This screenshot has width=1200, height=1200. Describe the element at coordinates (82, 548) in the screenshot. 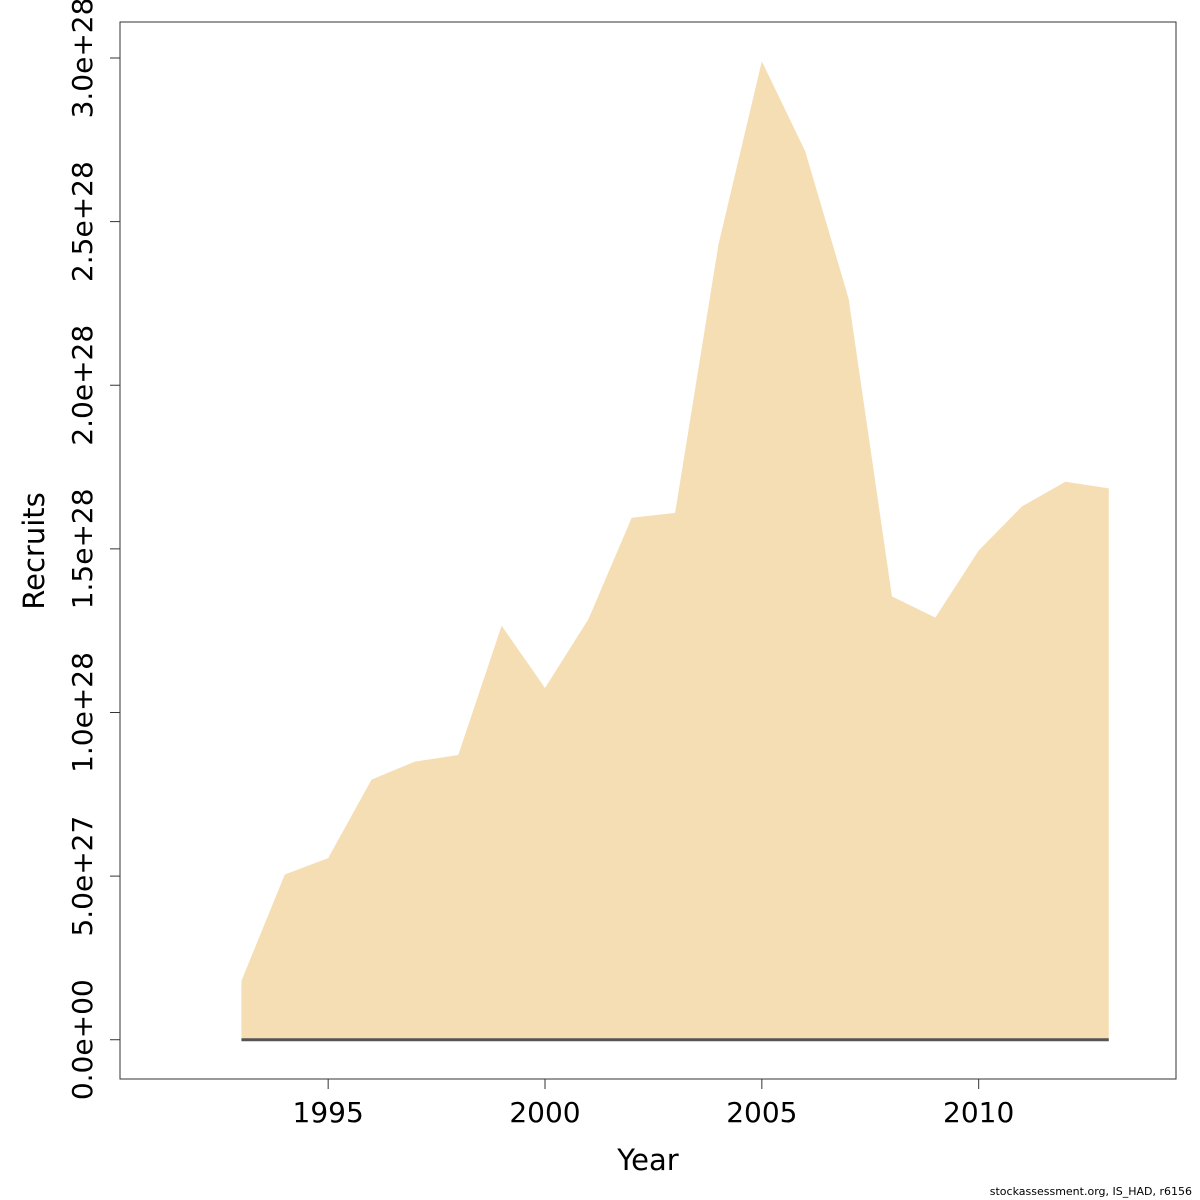

I see `y-tick-label-3: 1.5e+28` at that location.